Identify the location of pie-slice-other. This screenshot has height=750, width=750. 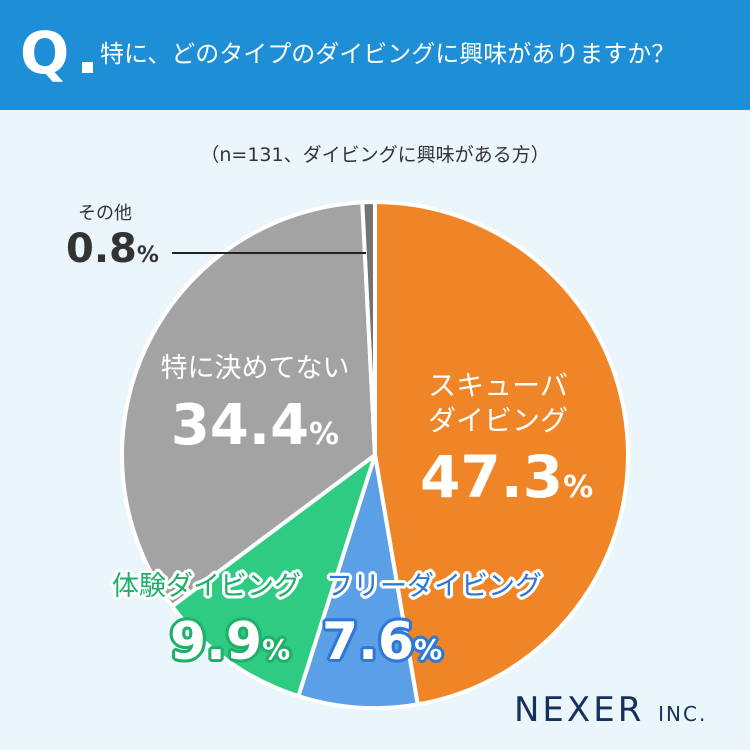
(368, 328).